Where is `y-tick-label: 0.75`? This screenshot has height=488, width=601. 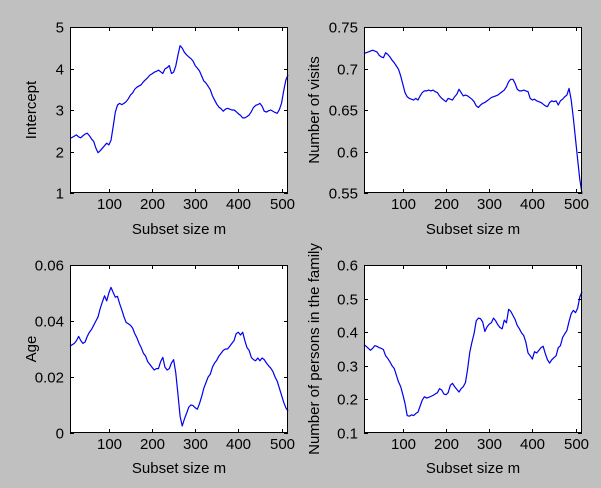
y-tick-label: 0.75 is located at coordinates (343, 28).